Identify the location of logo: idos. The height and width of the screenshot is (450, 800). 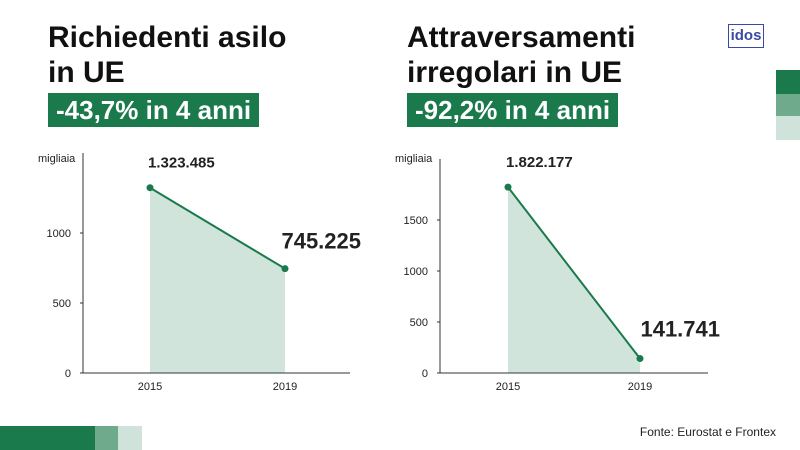
(746, 36).